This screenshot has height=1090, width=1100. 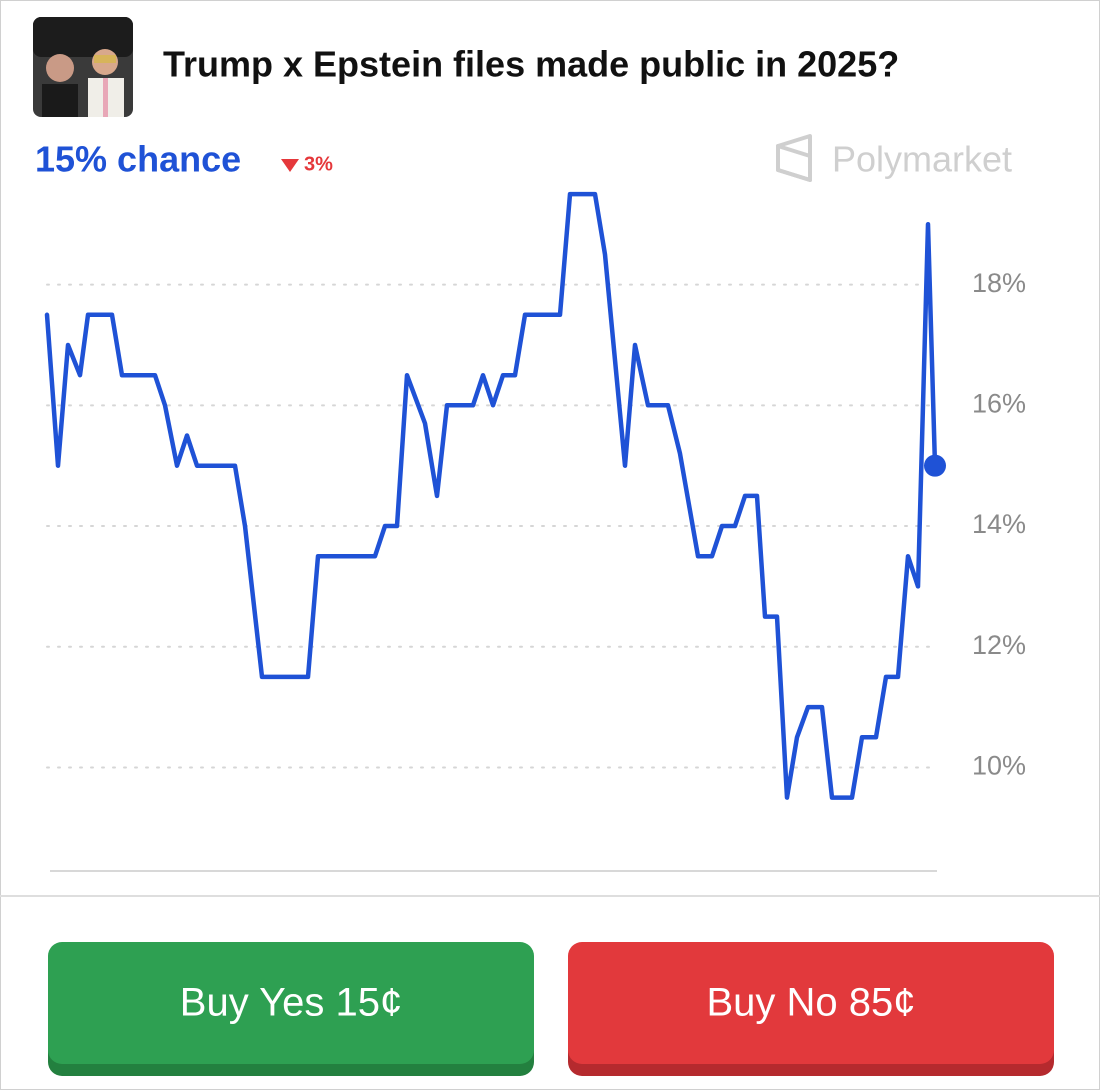 What do you see at coordinates (810, 1003) in the screenshot?
I see `buy-no-label: Buy No 85¢` at bounding box center [810, 1003].